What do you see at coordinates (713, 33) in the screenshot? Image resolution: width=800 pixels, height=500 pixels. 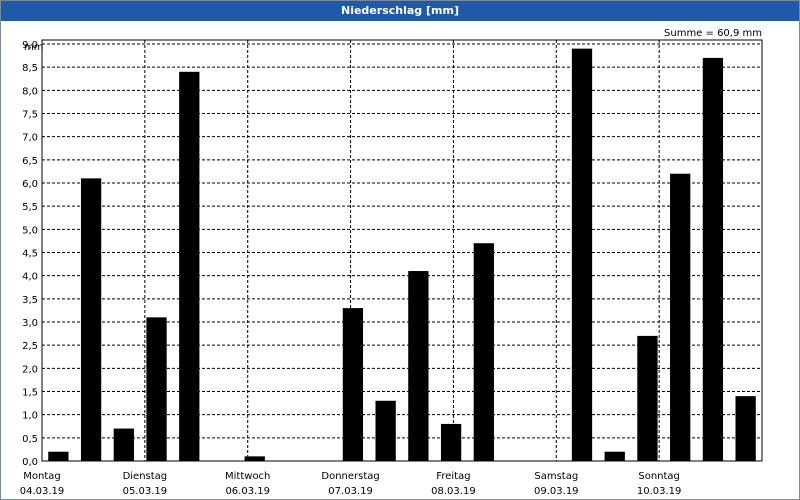 I see `sum-label: Summe = 60,9 mm` at bounding box center [713, 33].